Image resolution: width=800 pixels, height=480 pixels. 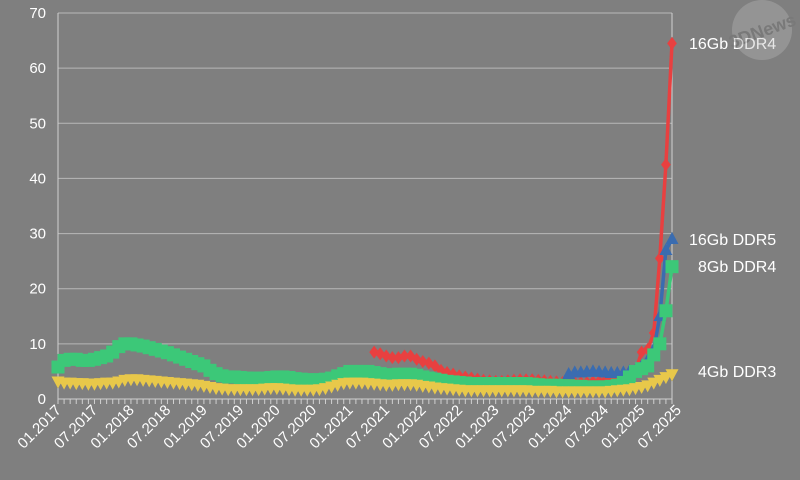 I want to click on y-tick-label: 50, so click(x=37, y=123).